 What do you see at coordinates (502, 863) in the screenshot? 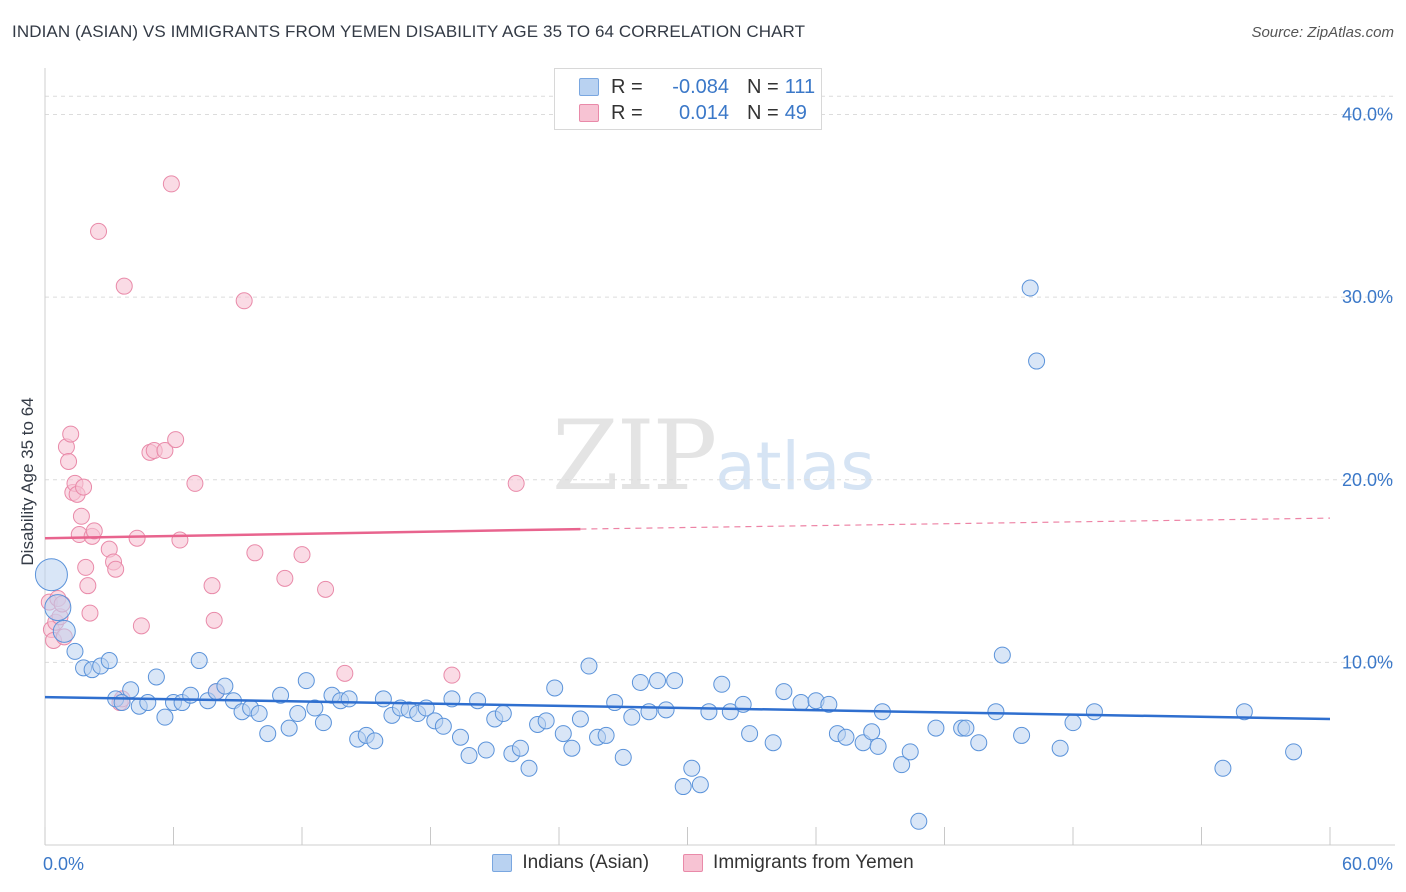
I see `legend-swatch-blue` at bounding box center [502, 863].